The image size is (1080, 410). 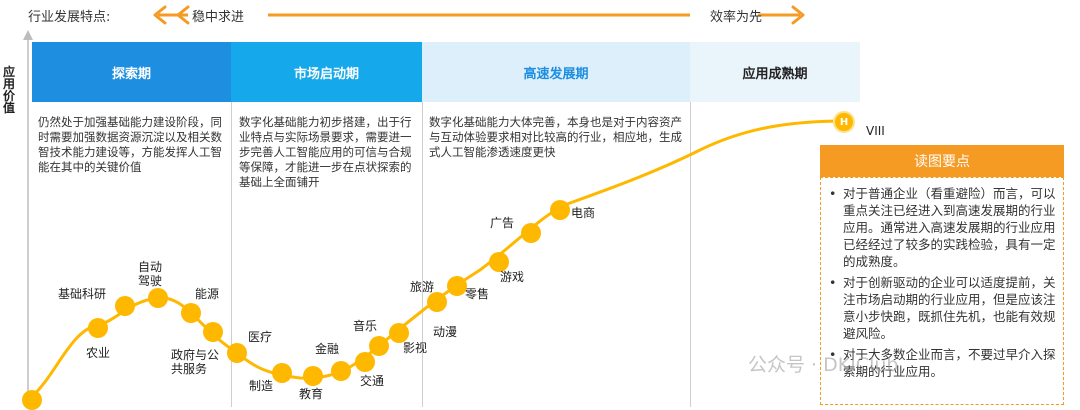 I want to click on watermark: 公众号 · DKIClub, so click(x=823, y=365).